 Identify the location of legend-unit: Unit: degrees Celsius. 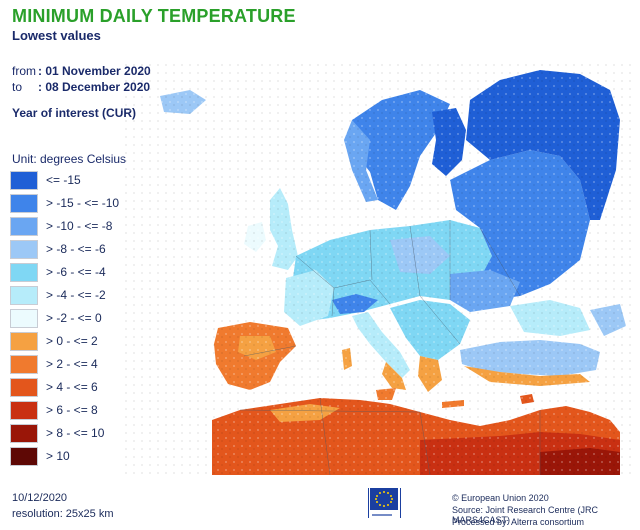
(69, 159).